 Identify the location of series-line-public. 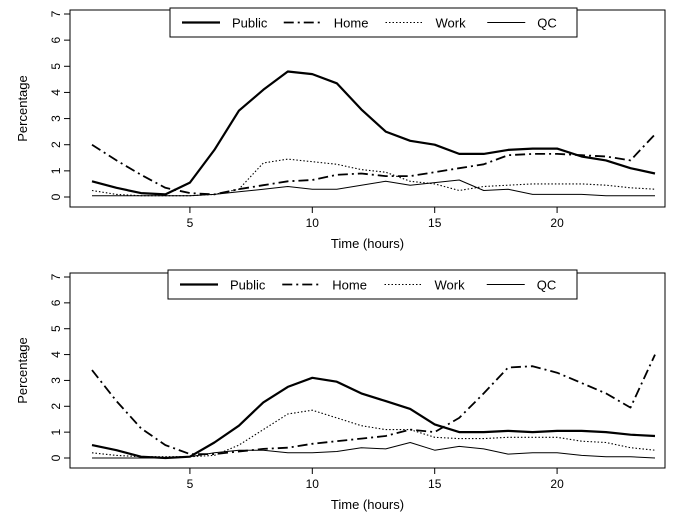
(373, 418).